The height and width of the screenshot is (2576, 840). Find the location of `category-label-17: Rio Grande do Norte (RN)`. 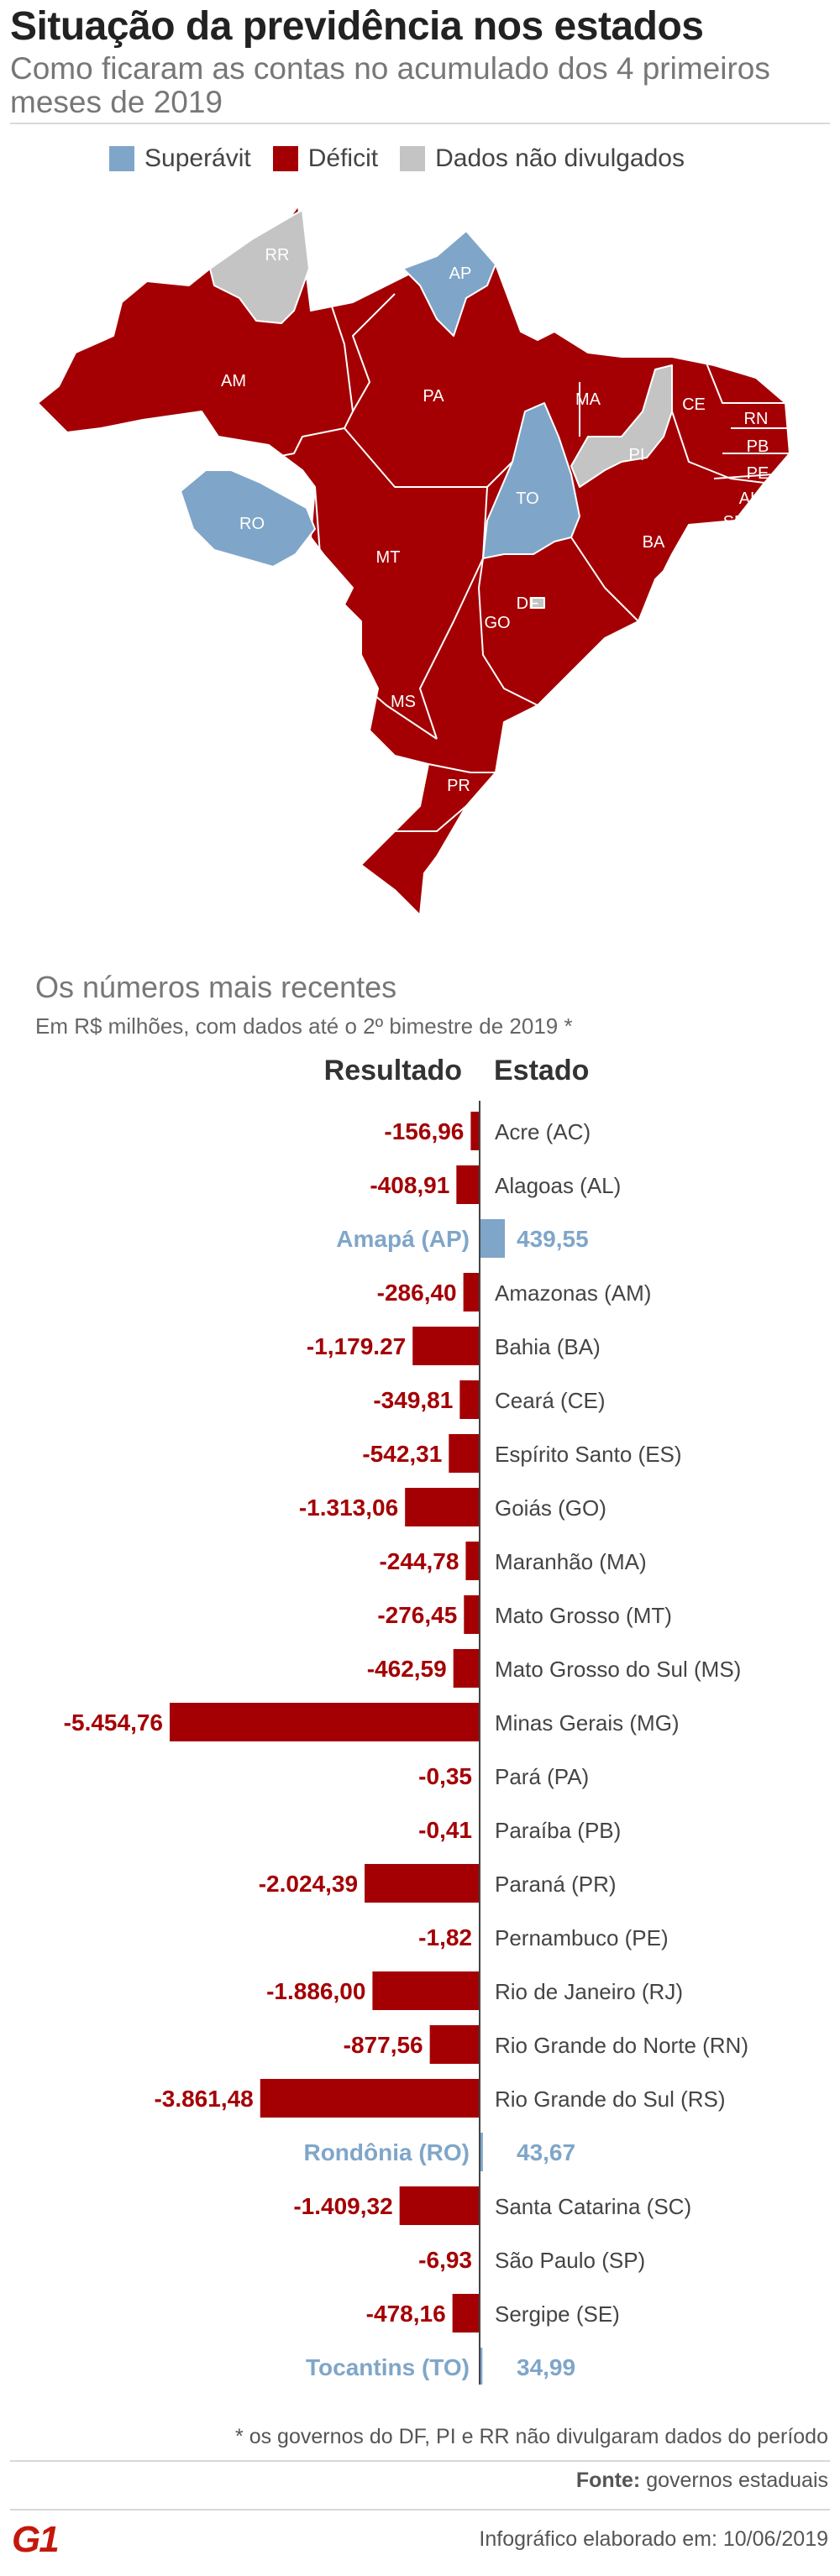

category-label-17: Rio Grande do Norte (RN) is located at coordinates (621, 2046).